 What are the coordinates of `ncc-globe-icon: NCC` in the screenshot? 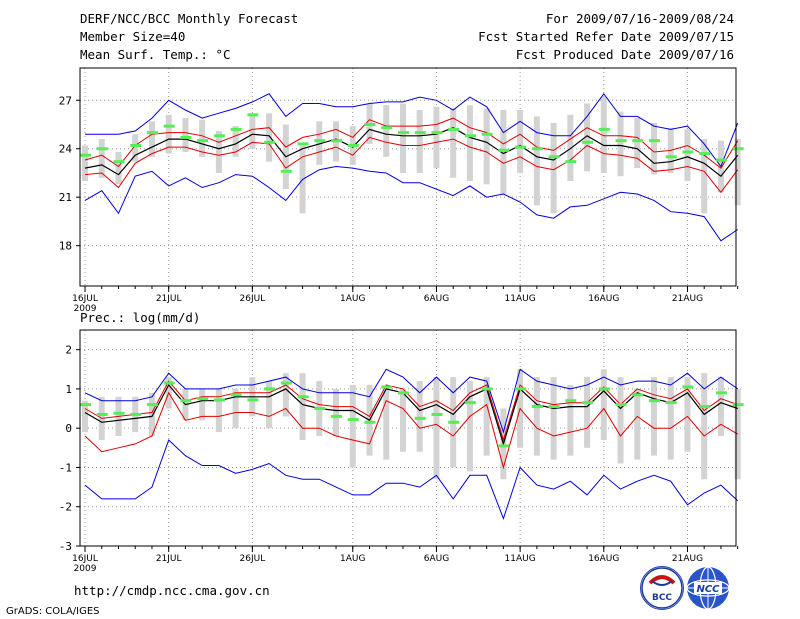 It's located at (708, 588).